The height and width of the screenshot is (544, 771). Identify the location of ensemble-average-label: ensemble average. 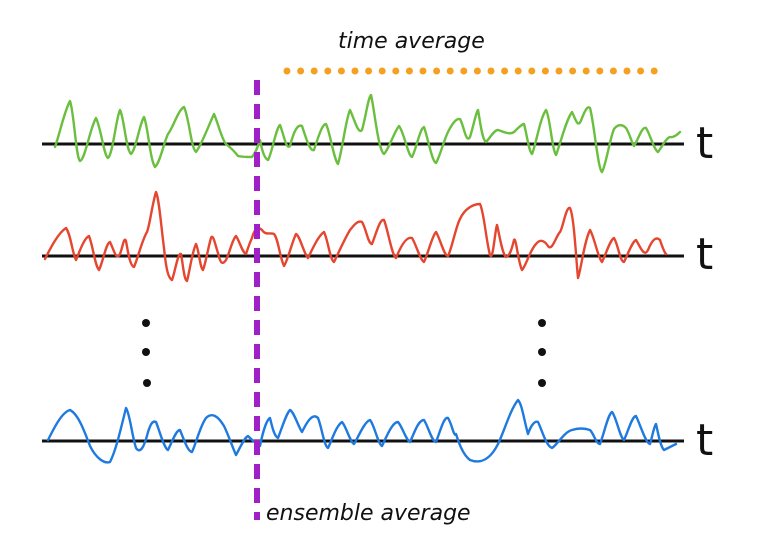
(368, 513).